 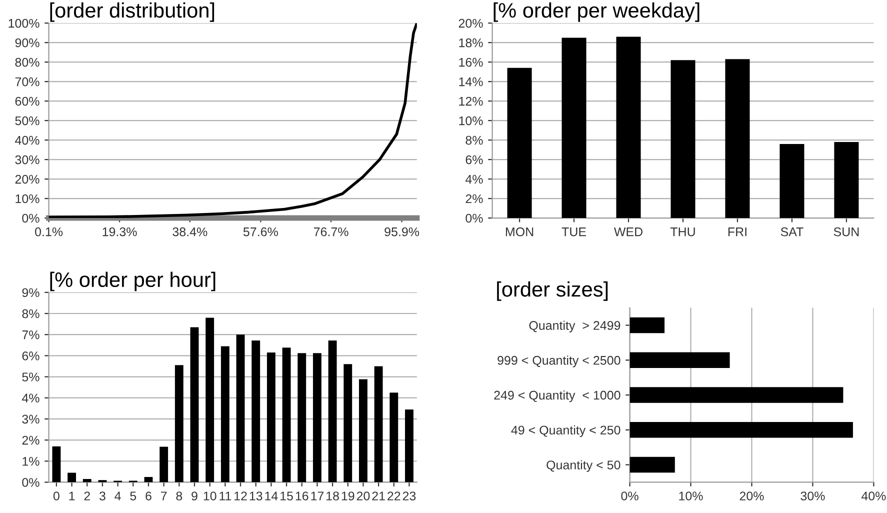 What do you see at coordinates (240, 496) in the screenshot?
I see `x-tick-label: 12` at bounding box center [240, 496].